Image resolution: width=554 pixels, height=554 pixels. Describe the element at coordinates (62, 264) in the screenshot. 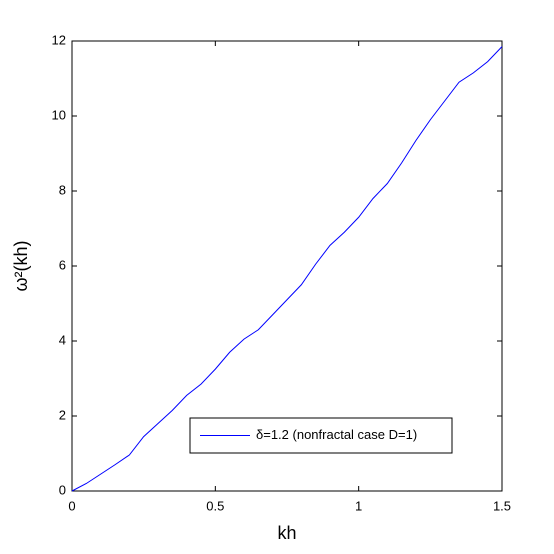

I see `y-tick-label: 6` at that location.